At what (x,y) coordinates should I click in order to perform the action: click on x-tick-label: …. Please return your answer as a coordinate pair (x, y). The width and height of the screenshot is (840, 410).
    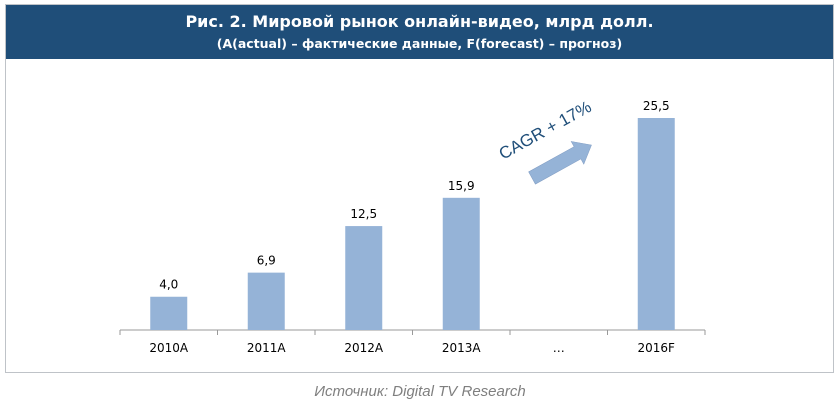
    Looking at the image, I should click on (559, 348).